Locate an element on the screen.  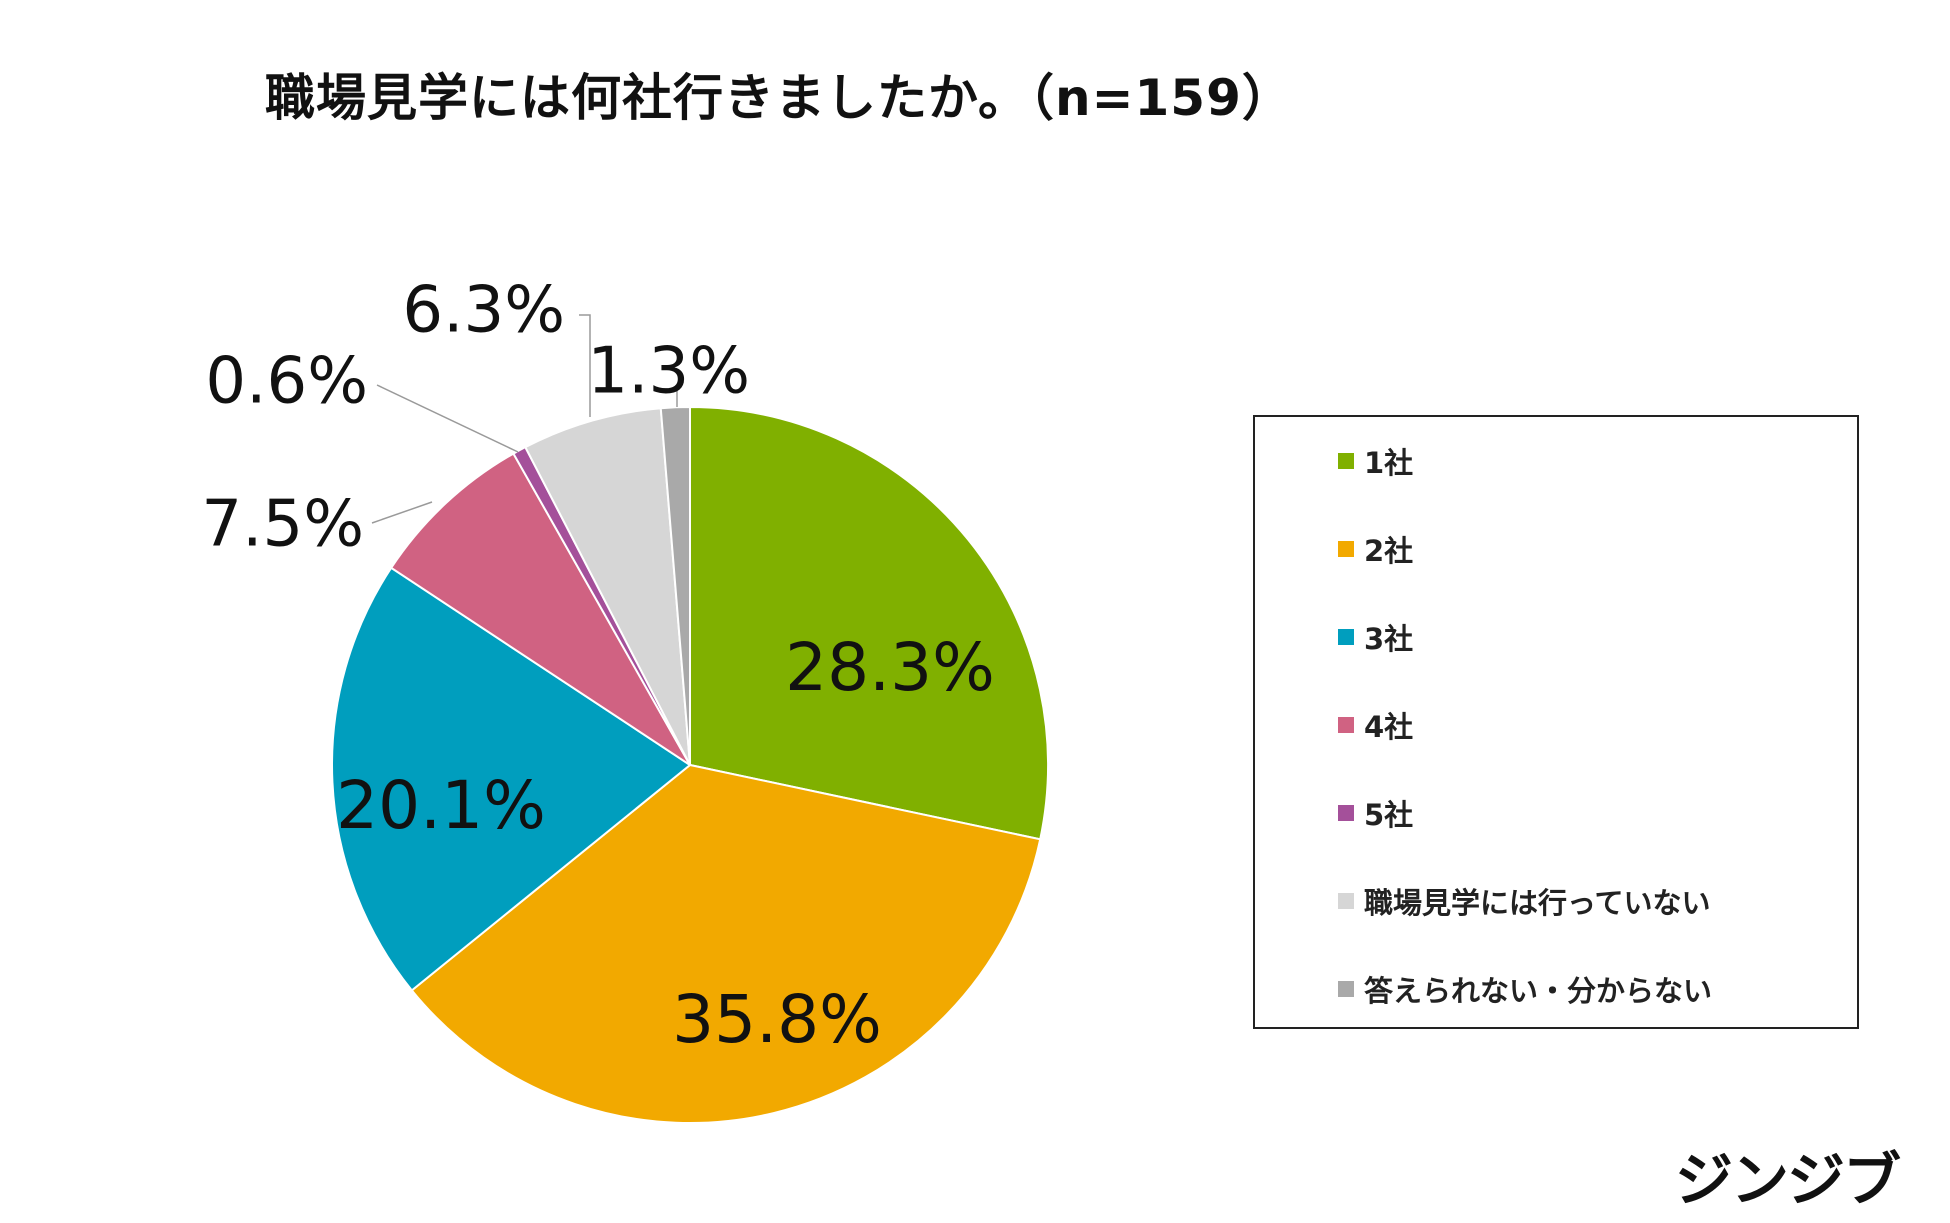
brand-logo: ジンジブ is located at coordinates (1788, 1180).